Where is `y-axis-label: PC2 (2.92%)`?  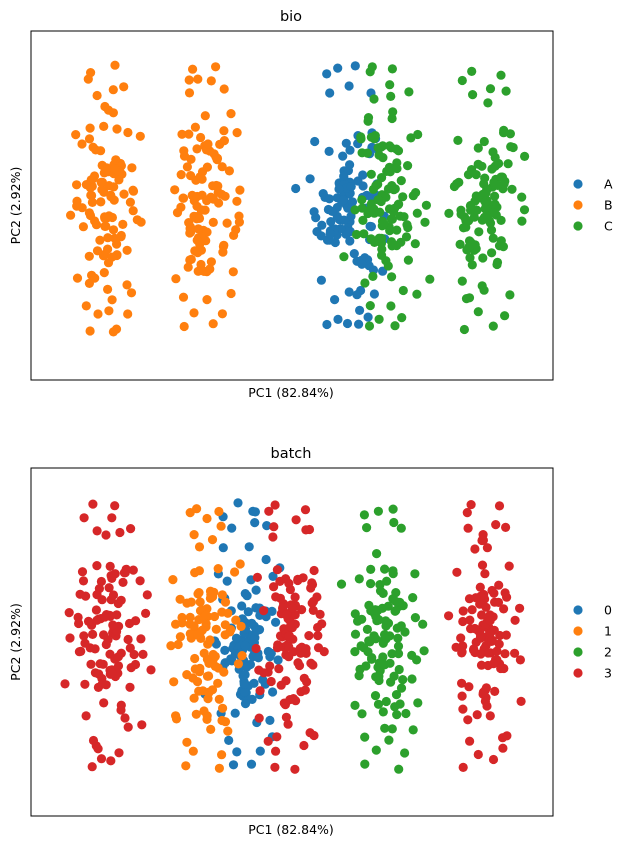
y-axis-label: PC2 (2.92%) is located at coordinates (15, 642).